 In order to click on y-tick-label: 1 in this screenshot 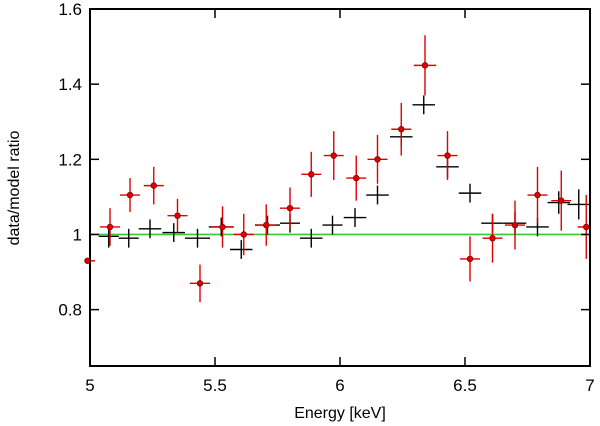, I will do `click(77, 234)`.